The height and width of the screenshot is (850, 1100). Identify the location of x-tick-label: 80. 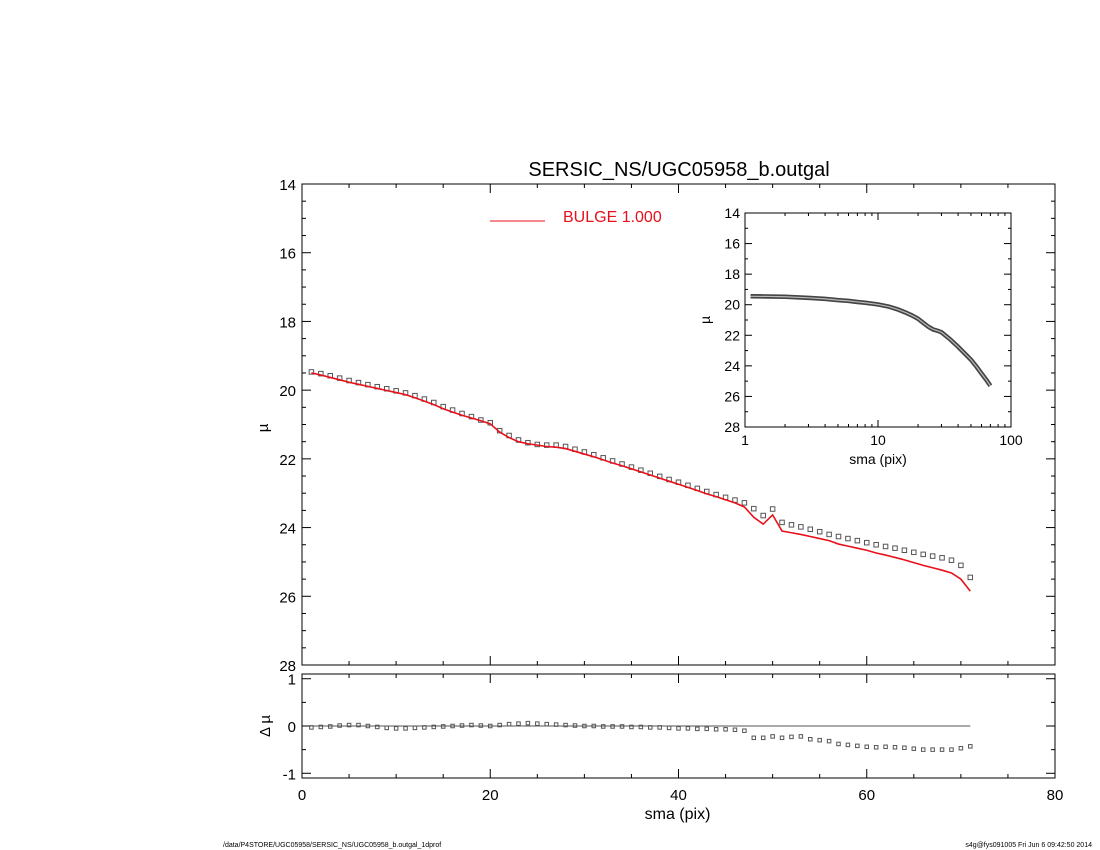
(1055, 795).